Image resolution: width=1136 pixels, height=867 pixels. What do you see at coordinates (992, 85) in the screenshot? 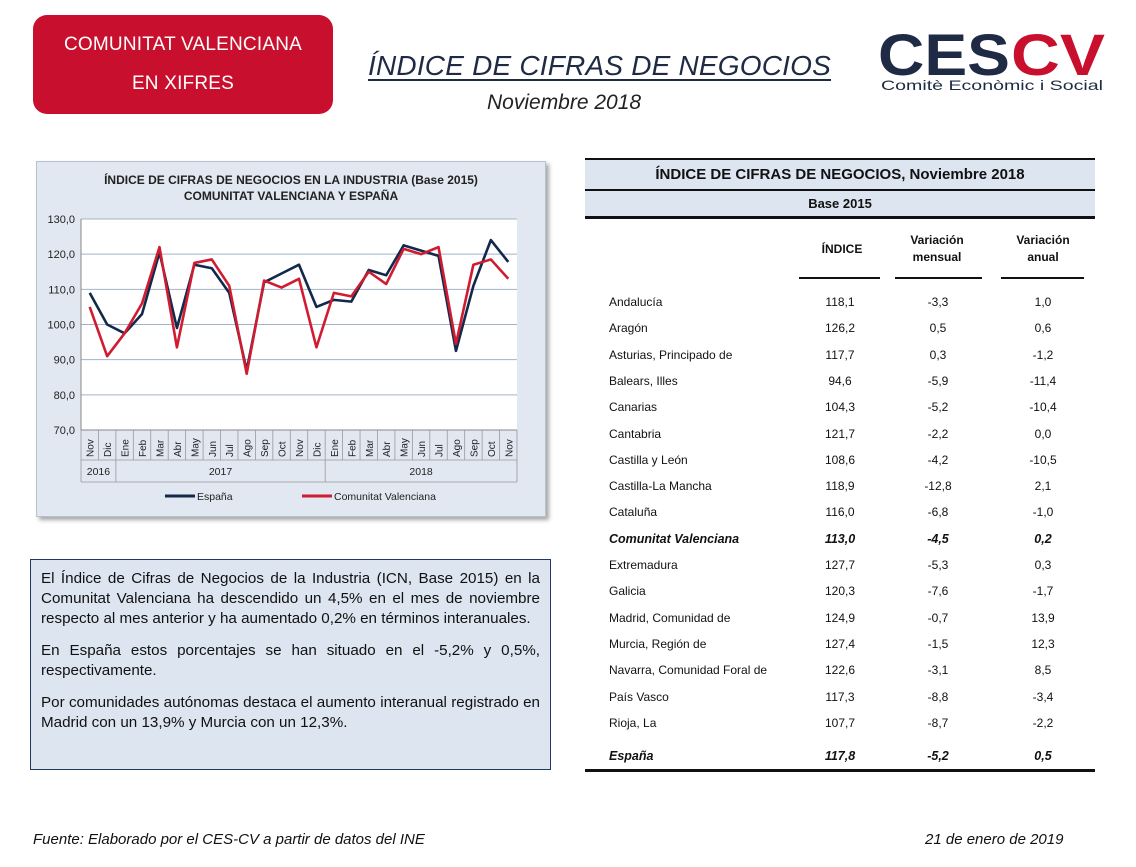
I see `logo-tagline: Comitè Econòmic i Social` at bounding box center [992, 85].